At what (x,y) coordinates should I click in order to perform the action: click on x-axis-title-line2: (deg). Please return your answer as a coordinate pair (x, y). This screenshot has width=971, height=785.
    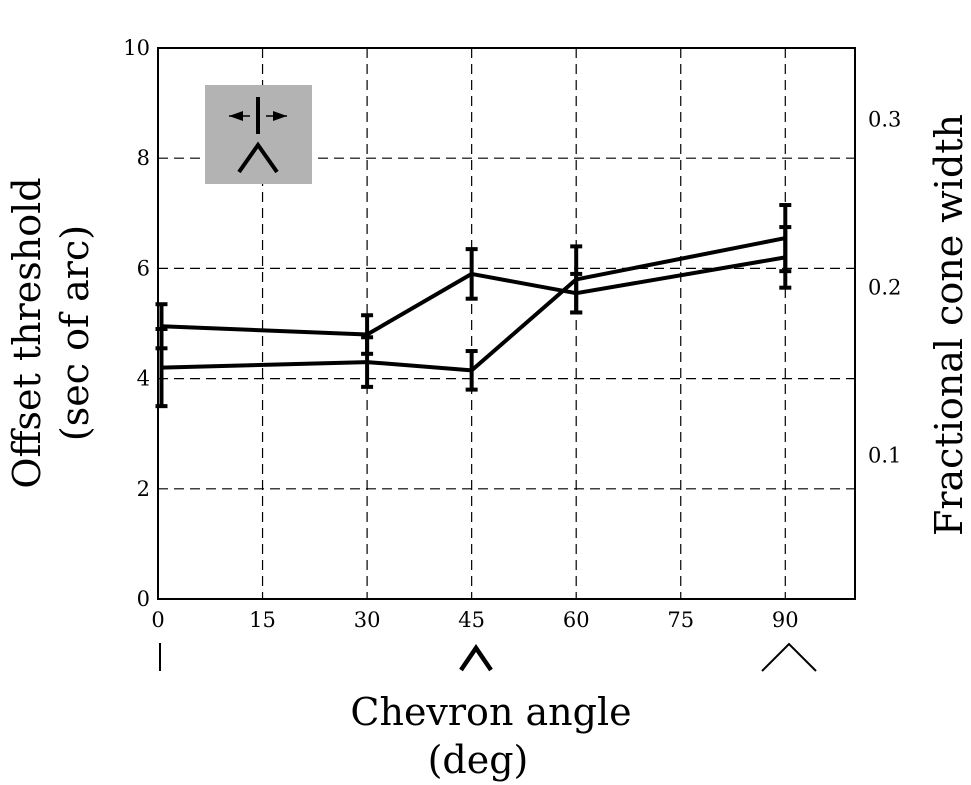
    Looking at the image, I should click on (478, 760).